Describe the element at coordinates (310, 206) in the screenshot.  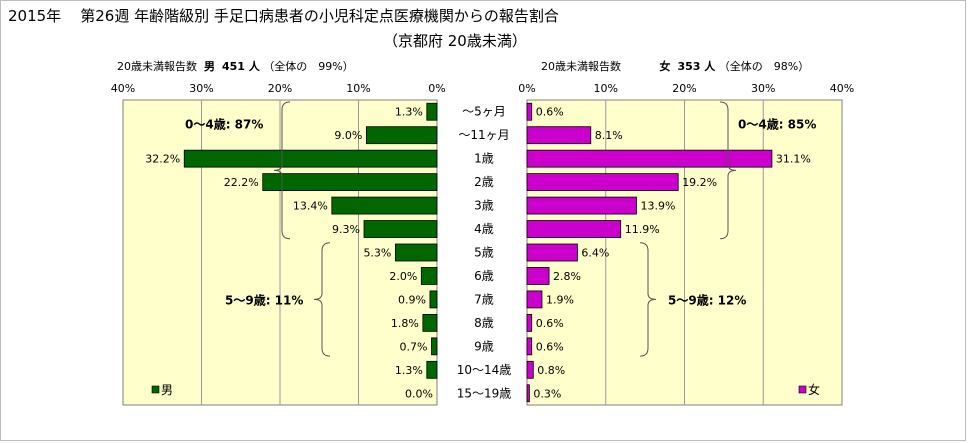
I see `male-data-label: 13.4%` at that location.